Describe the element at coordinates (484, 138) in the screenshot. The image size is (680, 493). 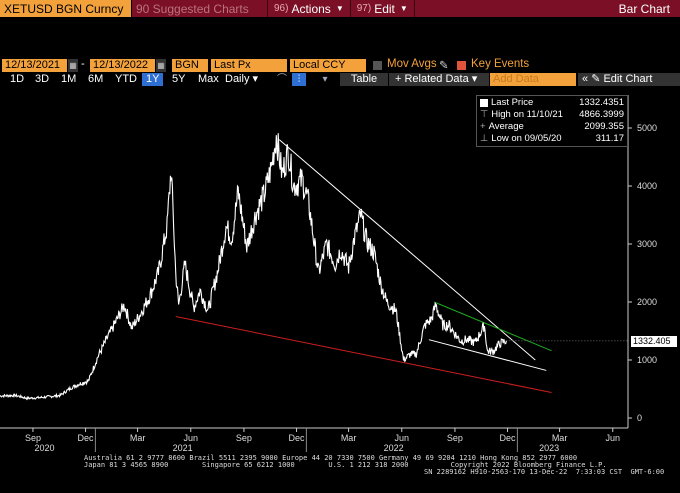
I see `low-marker-icon: ⊥` at that location.